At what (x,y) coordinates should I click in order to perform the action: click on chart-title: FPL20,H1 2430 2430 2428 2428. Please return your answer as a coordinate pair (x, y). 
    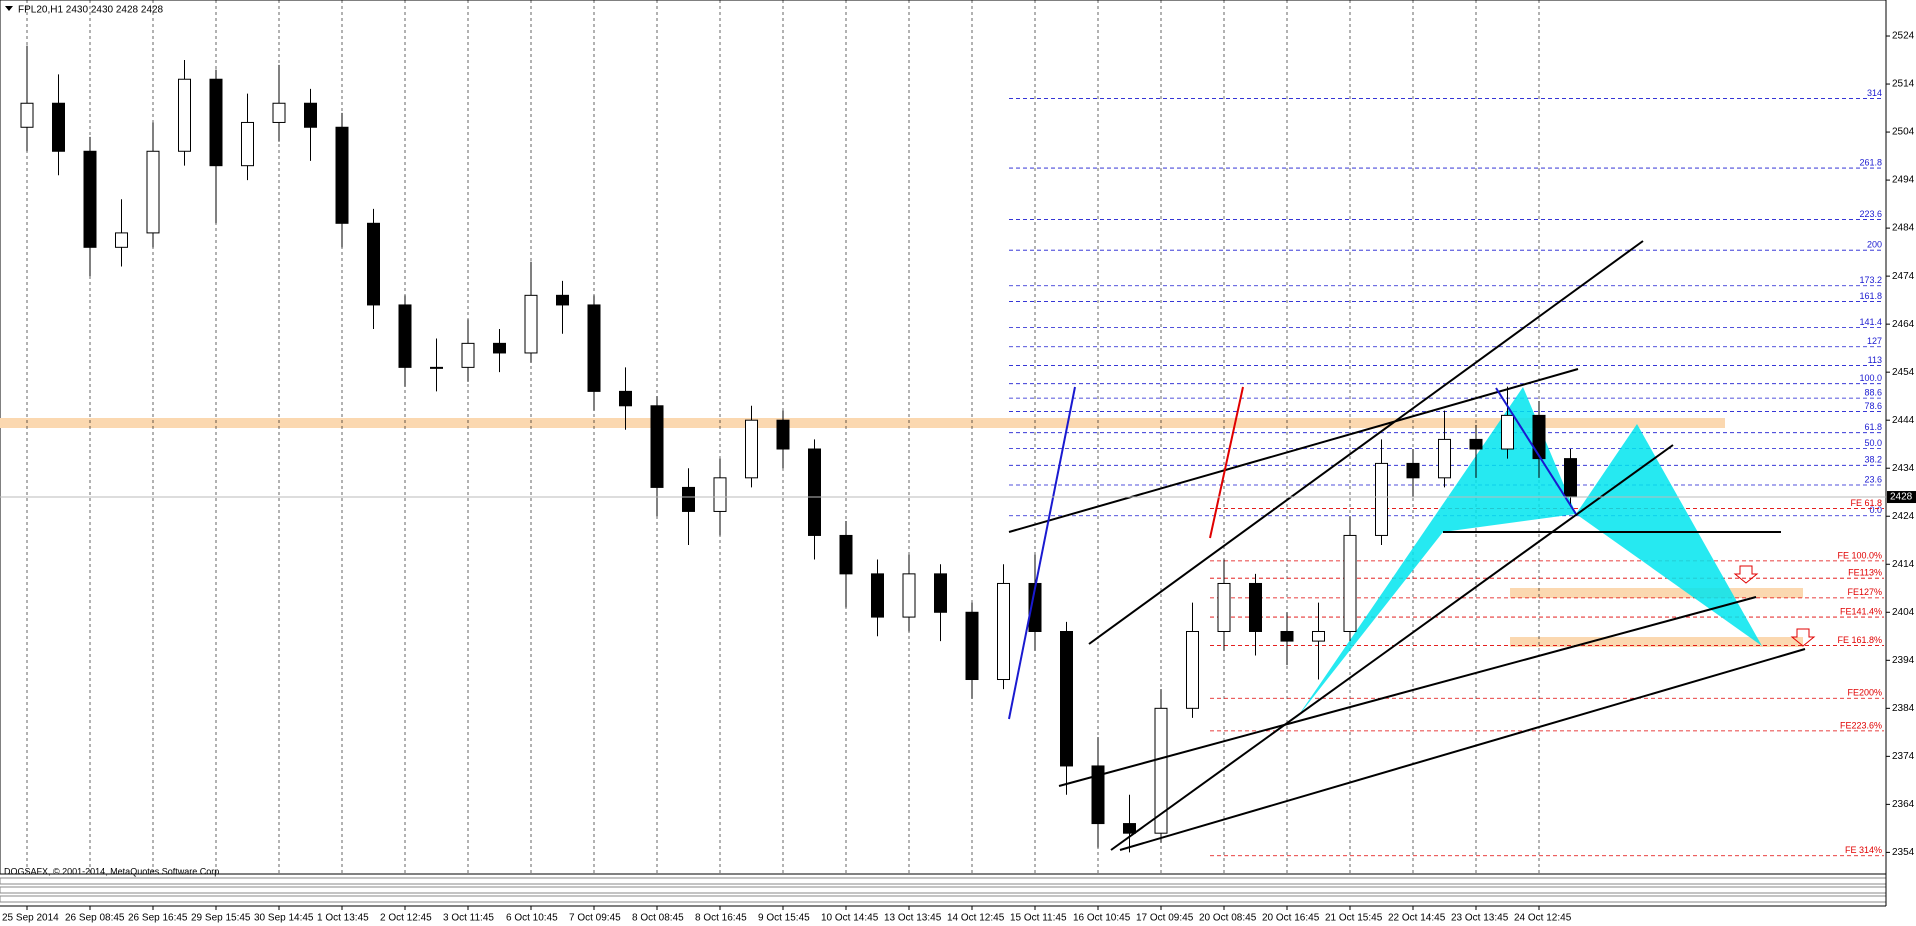
    Looking at the image, I should click on (91, 10).